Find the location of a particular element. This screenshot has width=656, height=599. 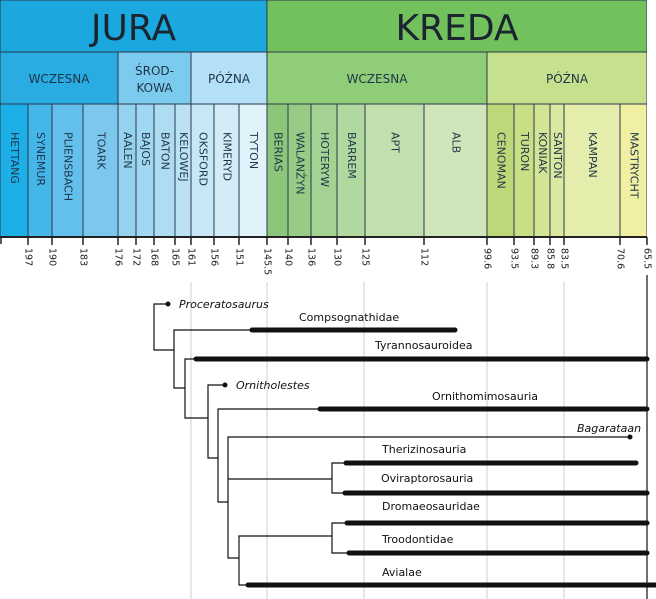

tick-label: 65.5 is located at coordinates (647, 258).